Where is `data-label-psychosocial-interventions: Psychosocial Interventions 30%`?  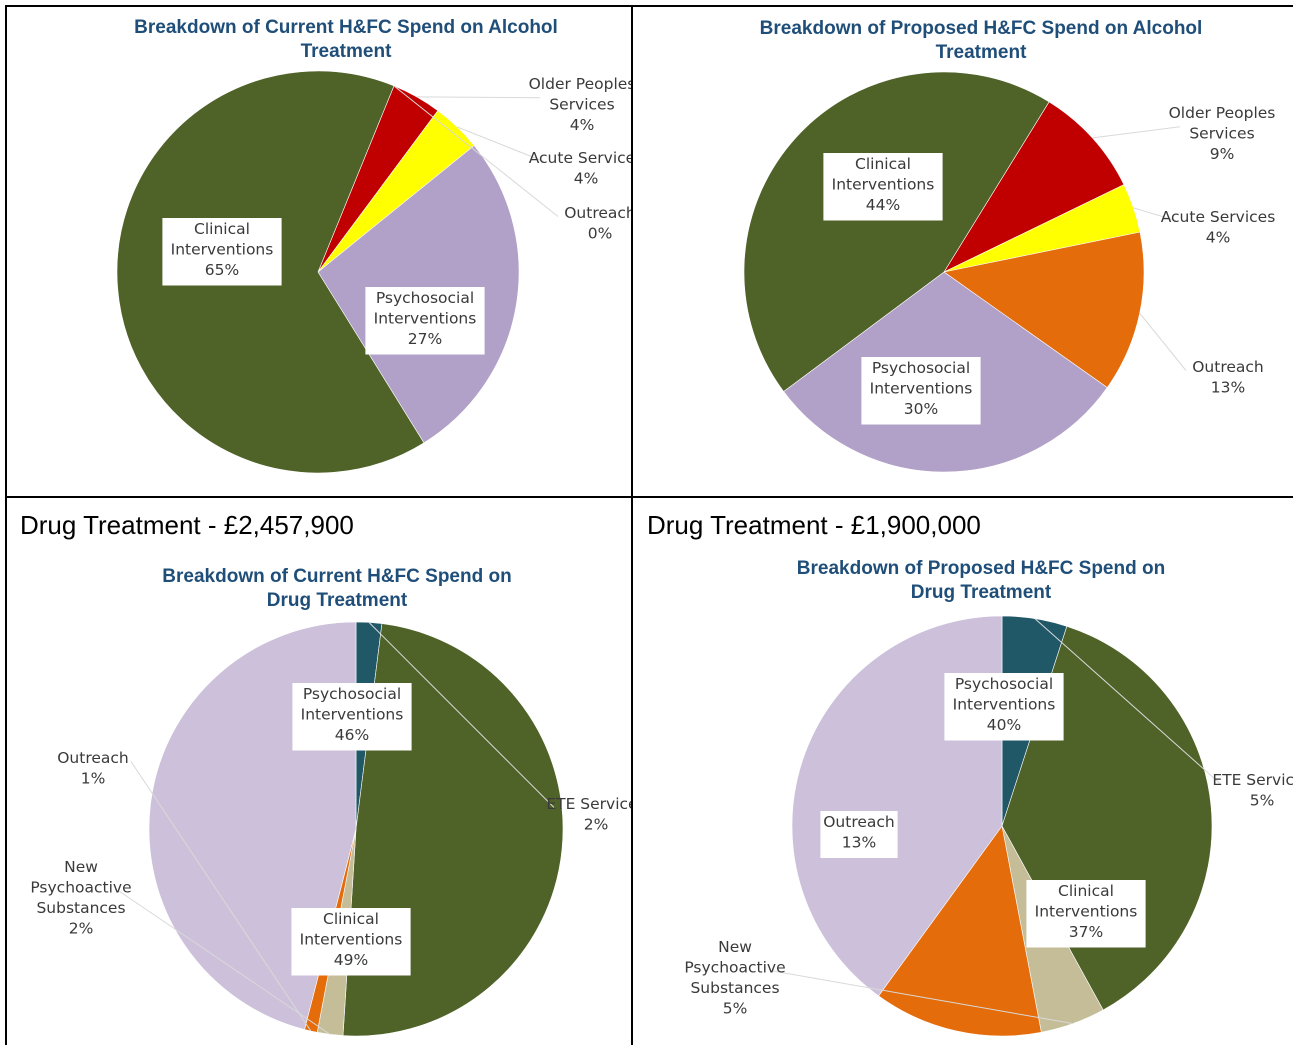
data-label-psychosocial-interventions: Psychosocial Interventions 30% is located at coordinates (921, 388).